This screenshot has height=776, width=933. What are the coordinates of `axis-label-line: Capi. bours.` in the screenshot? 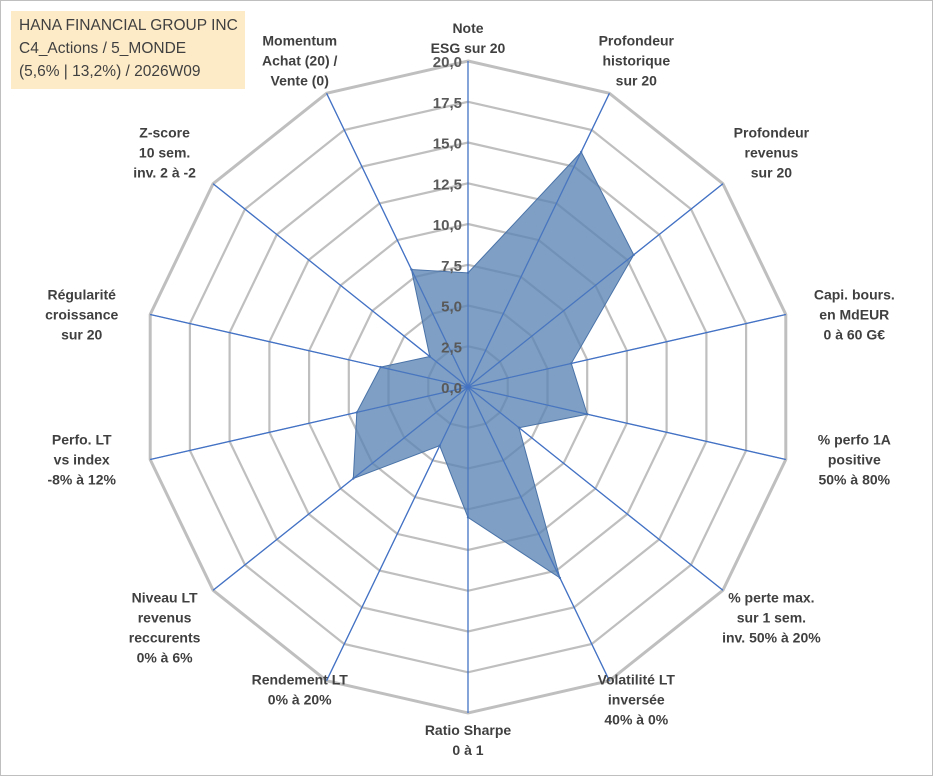 It's located at (854, 295).